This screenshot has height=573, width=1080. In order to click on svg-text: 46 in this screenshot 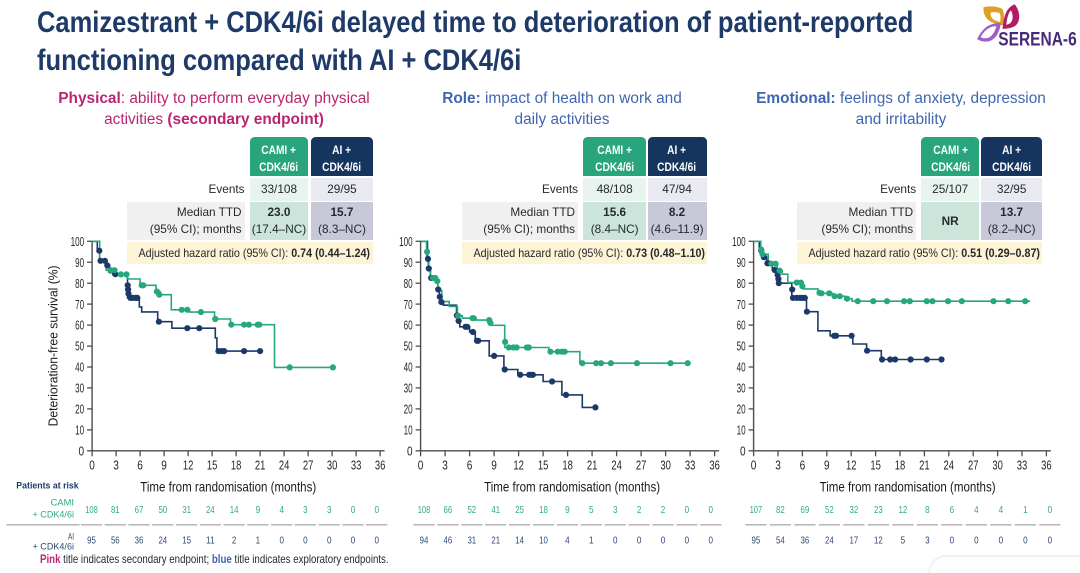, I will do `click(448, 540)`.